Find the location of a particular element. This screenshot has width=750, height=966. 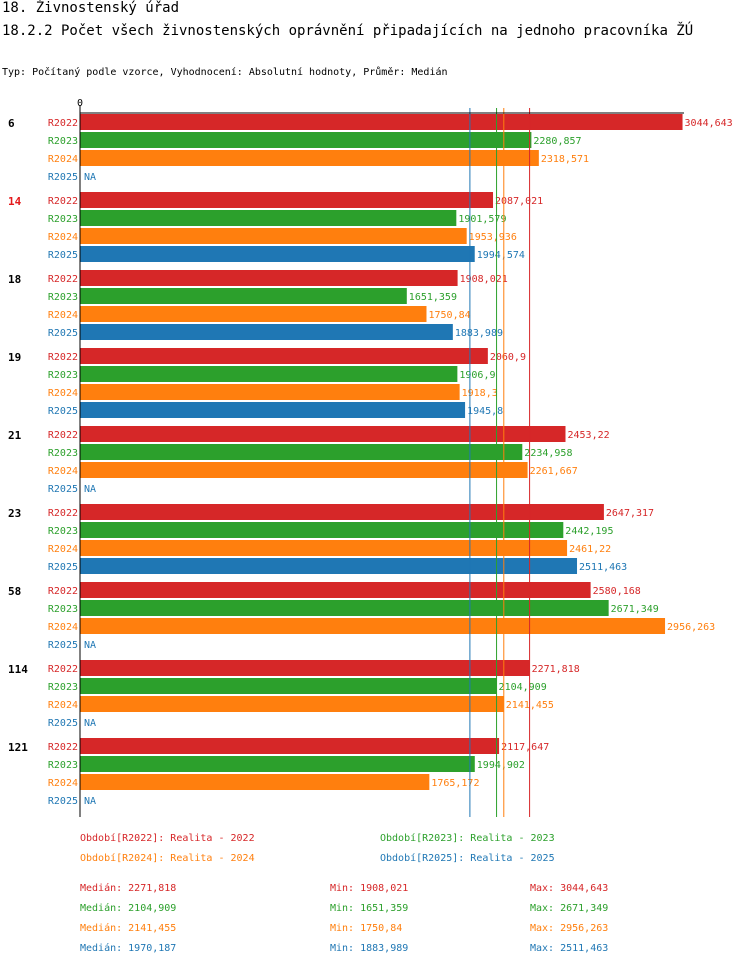

value-label: 1945,8 is located at coordinates (485, 411).